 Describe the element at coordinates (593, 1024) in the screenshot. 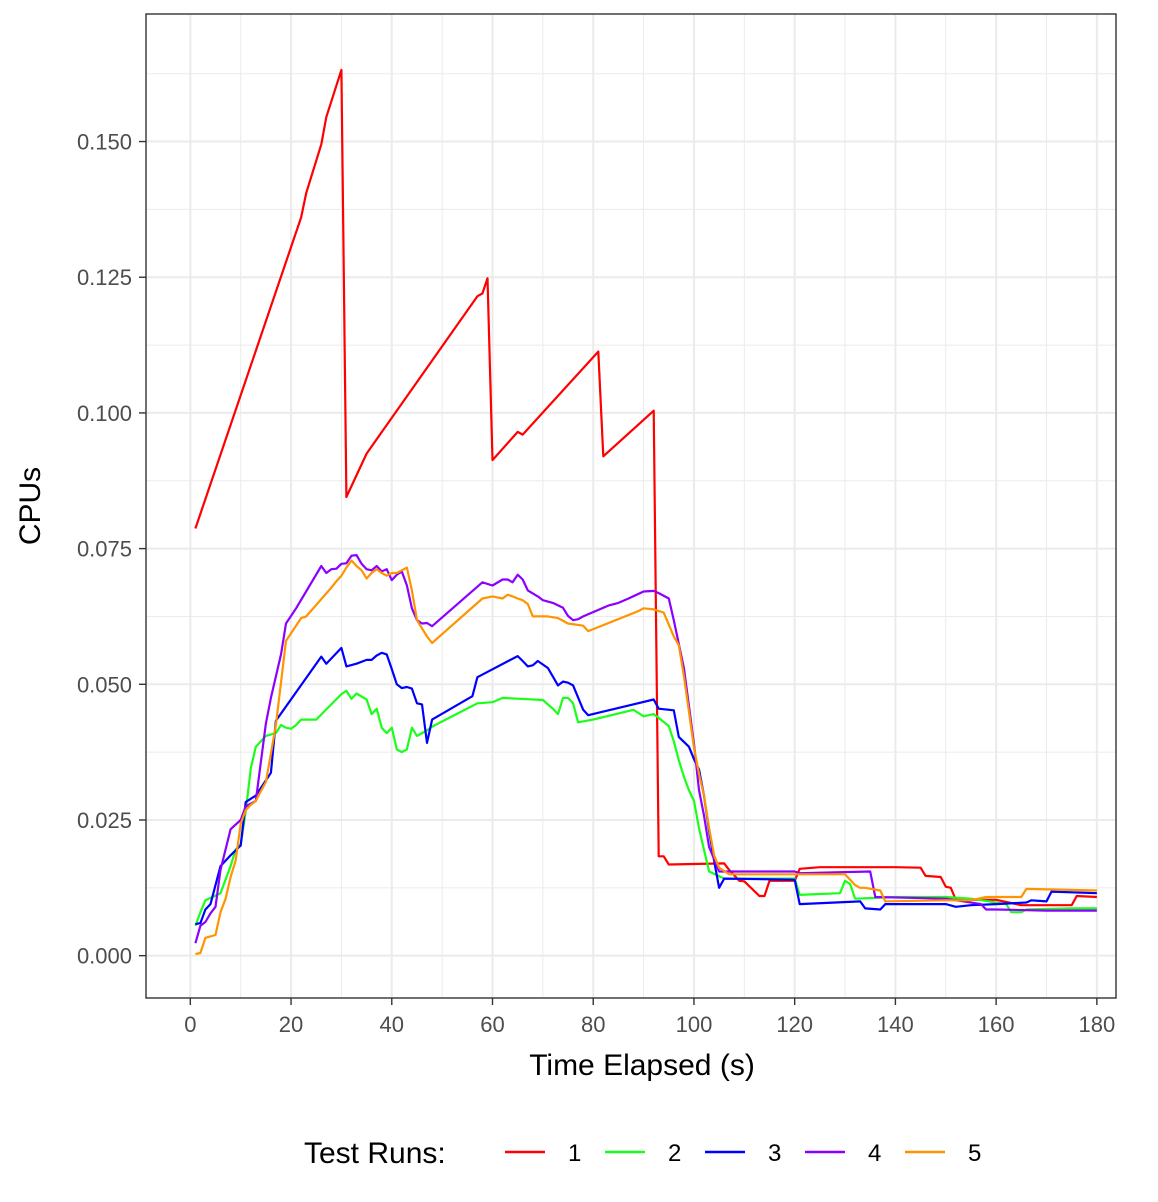

I see `x-tick-label: 80` at that location.